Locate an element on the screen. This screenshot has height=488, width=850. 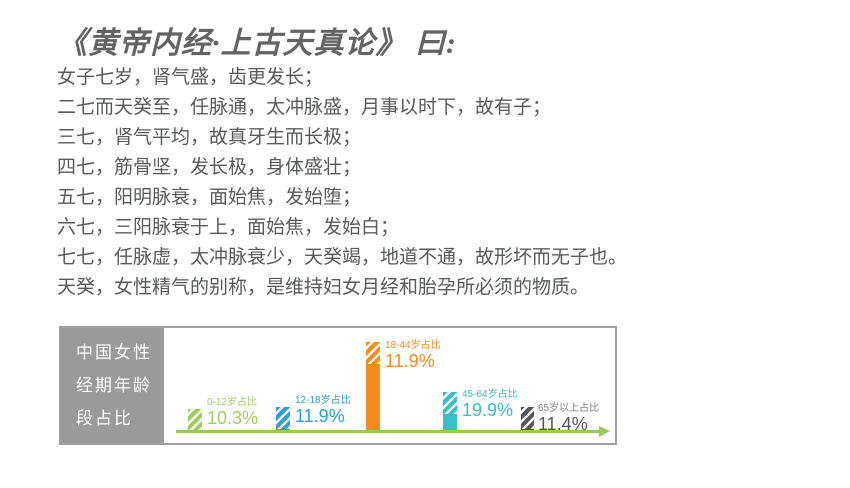
verse-line: 二七而天癸至，任脉通，太冲脉盛，月事以时下，故有子； is located at coordinates (304, 107).